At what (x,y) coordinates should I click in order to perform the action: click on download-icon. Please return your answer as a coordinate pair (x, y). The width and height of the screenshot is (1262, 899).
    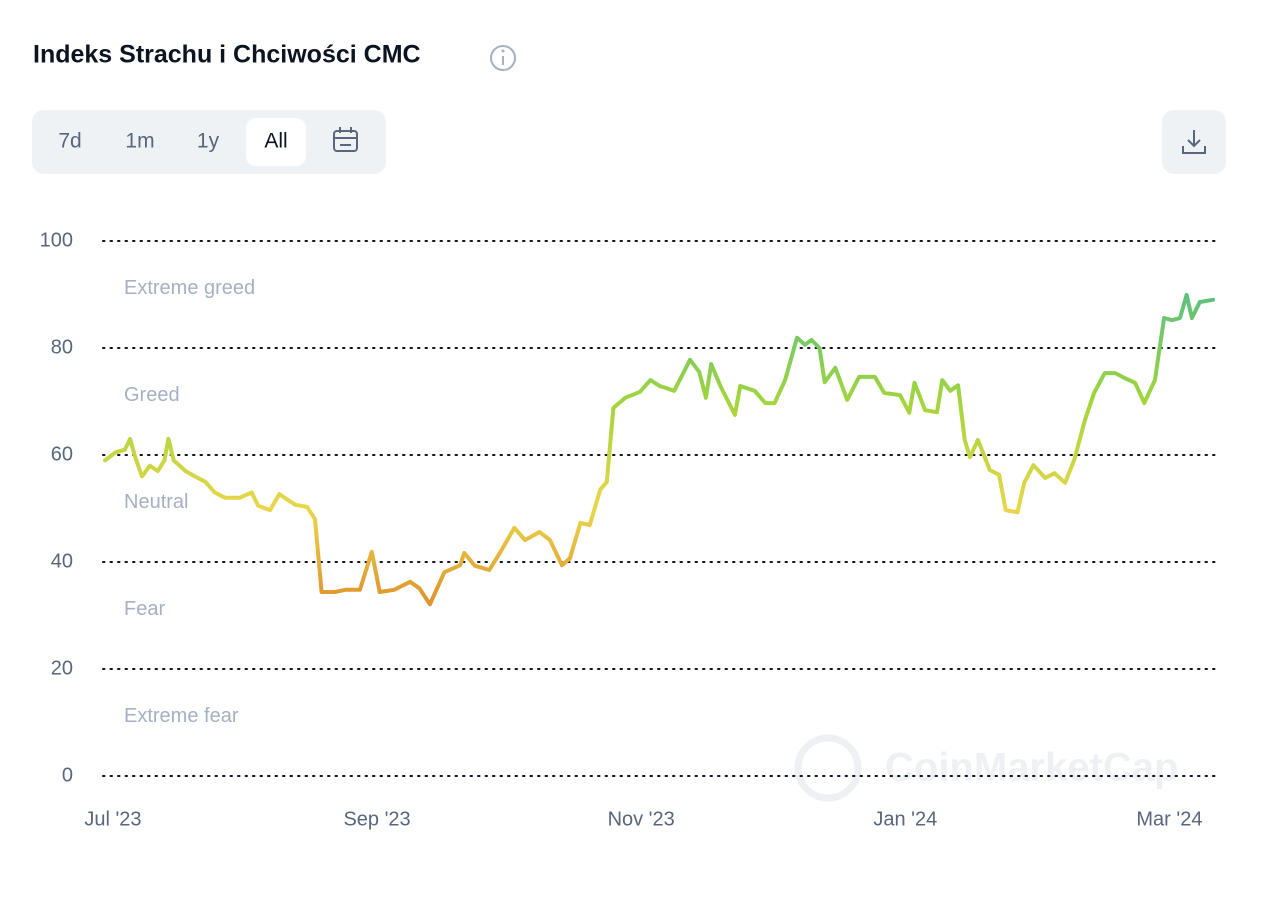
    Looking at the image, I should click on (1194, 142).